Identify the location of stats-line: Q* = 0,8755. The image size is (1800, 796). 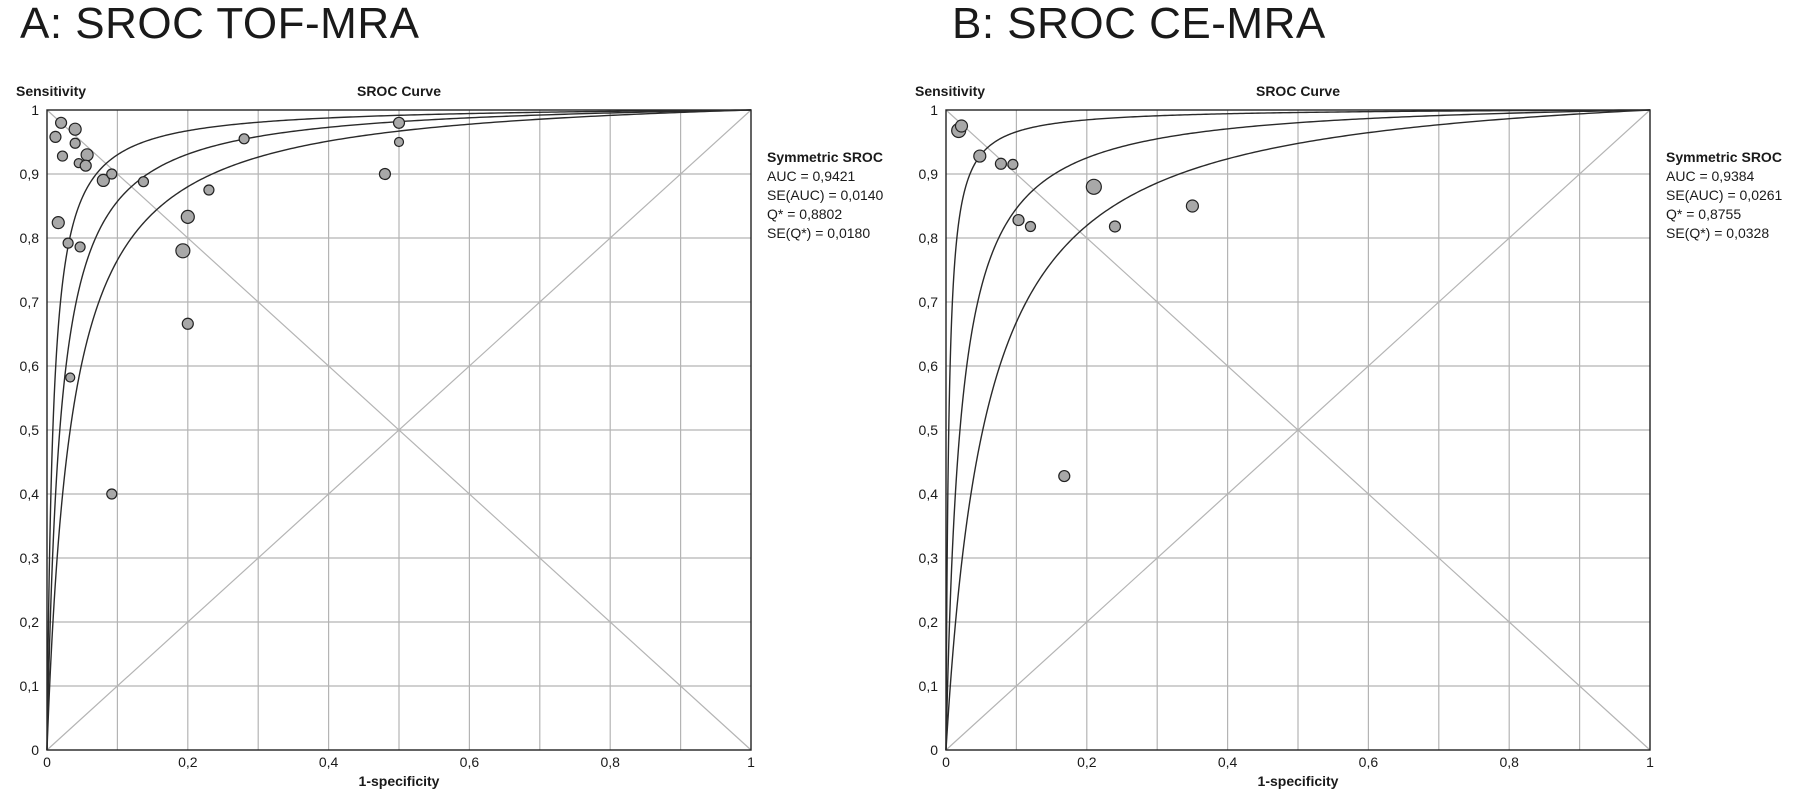
(1703, 214).